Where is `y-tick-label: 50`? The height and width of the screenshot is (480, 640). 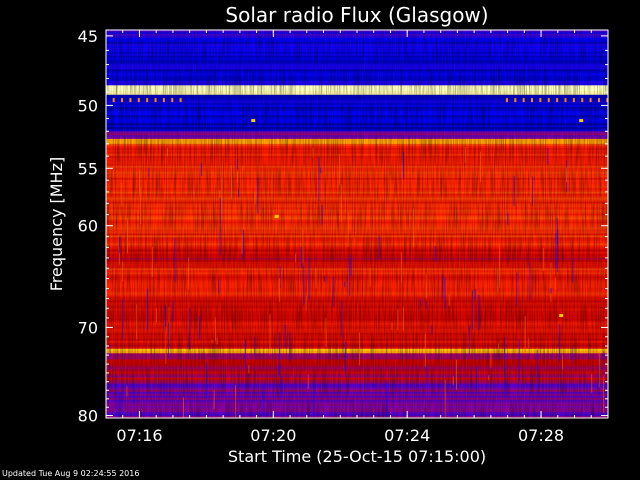
y-tick-label: 50 is located at coordinates (88, 105).